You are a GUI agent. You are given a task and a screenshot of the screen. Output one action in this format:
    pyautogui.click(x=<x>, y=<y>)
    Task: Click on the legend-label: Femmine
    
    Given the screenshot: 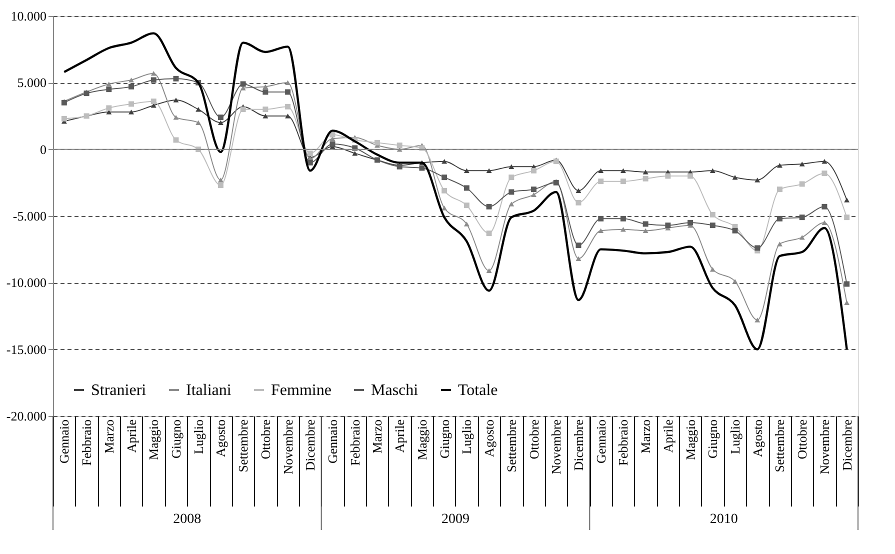 What is the action you would take?
    pyautogui.click(x=301, y=390)
    